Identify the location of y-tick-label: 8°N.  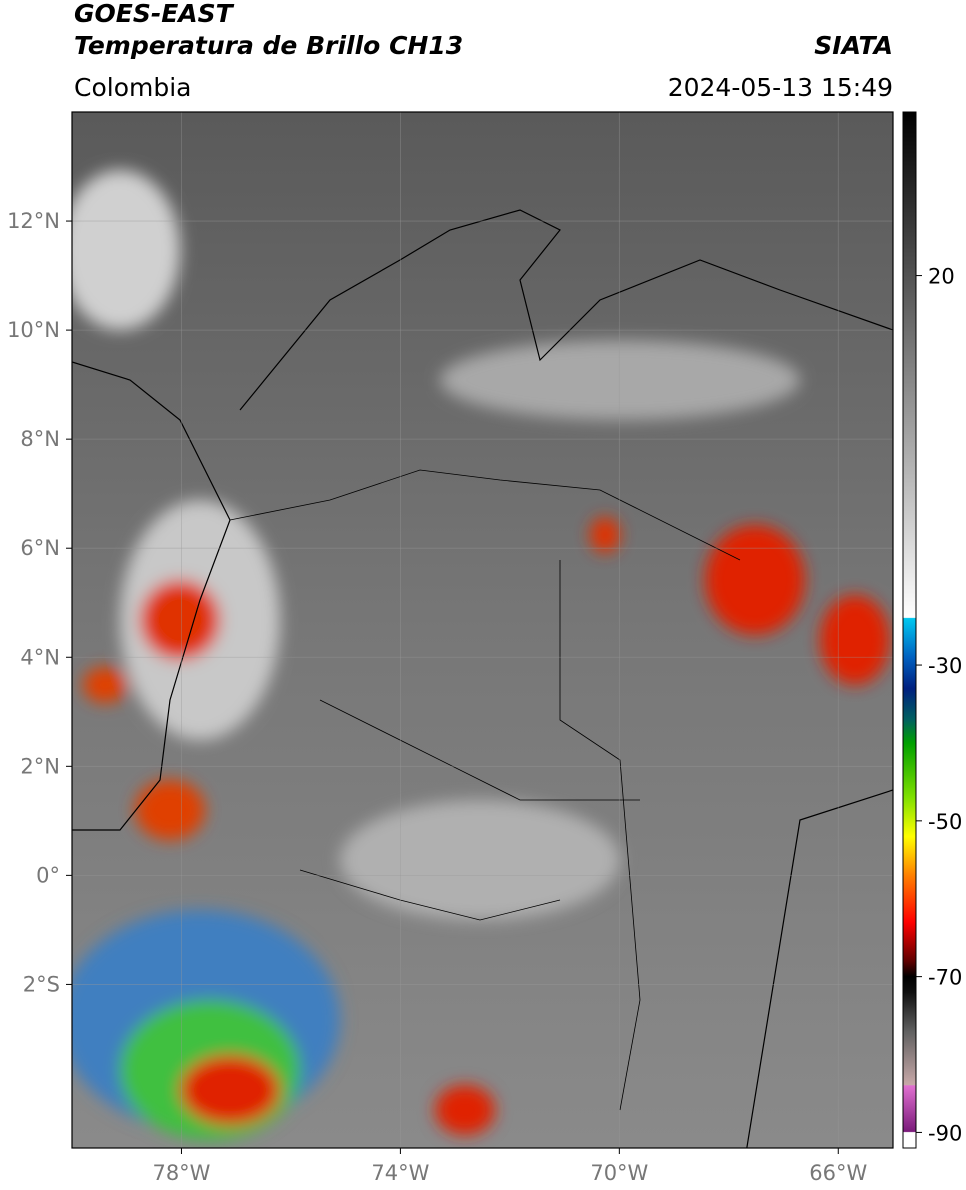
(40, 439).